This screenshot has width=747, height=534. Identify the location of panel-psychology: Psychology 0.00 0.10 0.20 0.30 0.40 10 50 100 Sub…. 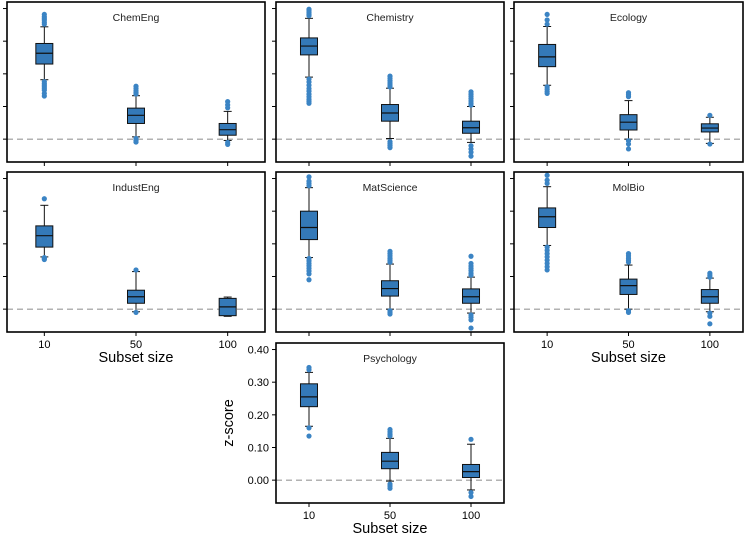
(363, 438).